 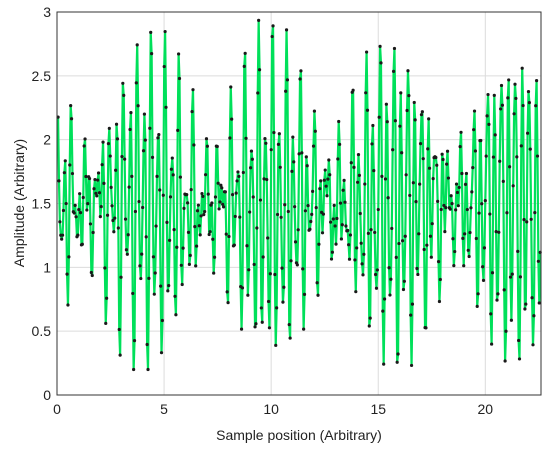 What do you see at coordinates (47, 395) in the screenshot?
I see `y-tick-label-0: 0` at bounding box center [47, 395].